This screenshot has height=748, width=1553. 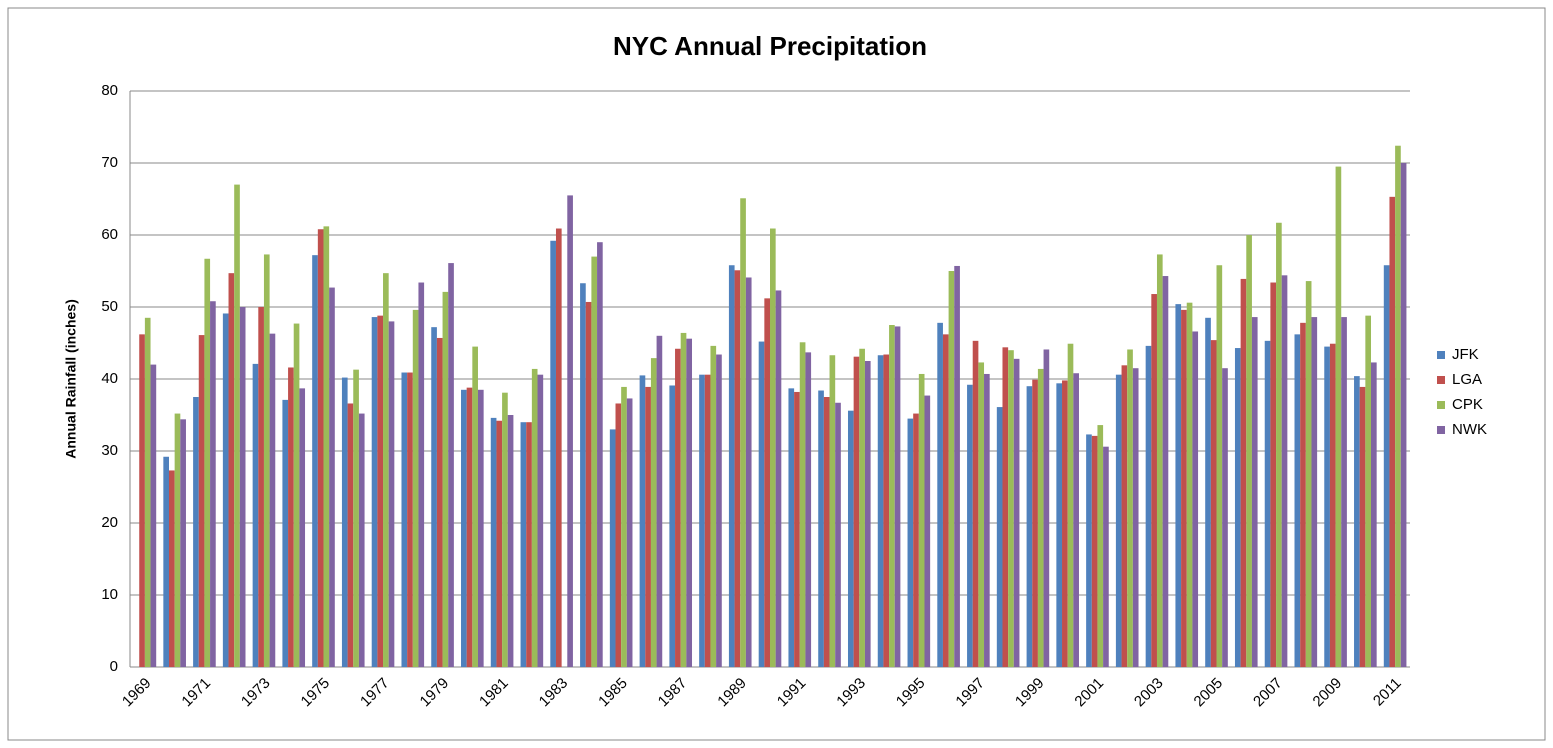 What do you see at coordinates (1465, 354) in the screenshot?
I see `legend-label: JFK` at bounding box center [1465, 354].